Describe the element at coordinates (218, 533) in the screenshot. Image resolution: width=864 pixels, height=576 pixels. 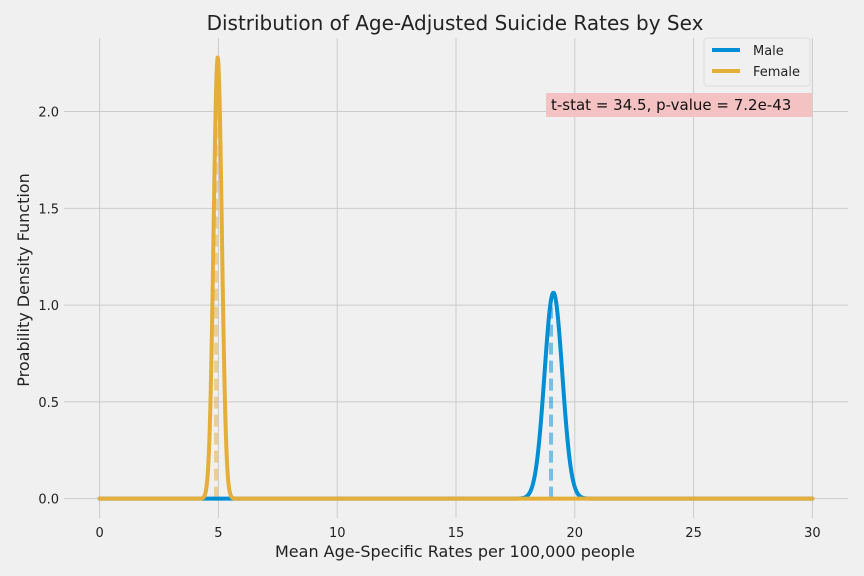
I see `x-tick-label: 5` at that location.